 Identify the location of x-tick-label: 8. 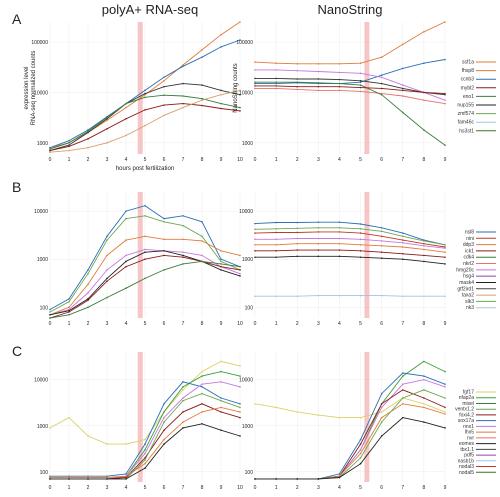
(423, 324).